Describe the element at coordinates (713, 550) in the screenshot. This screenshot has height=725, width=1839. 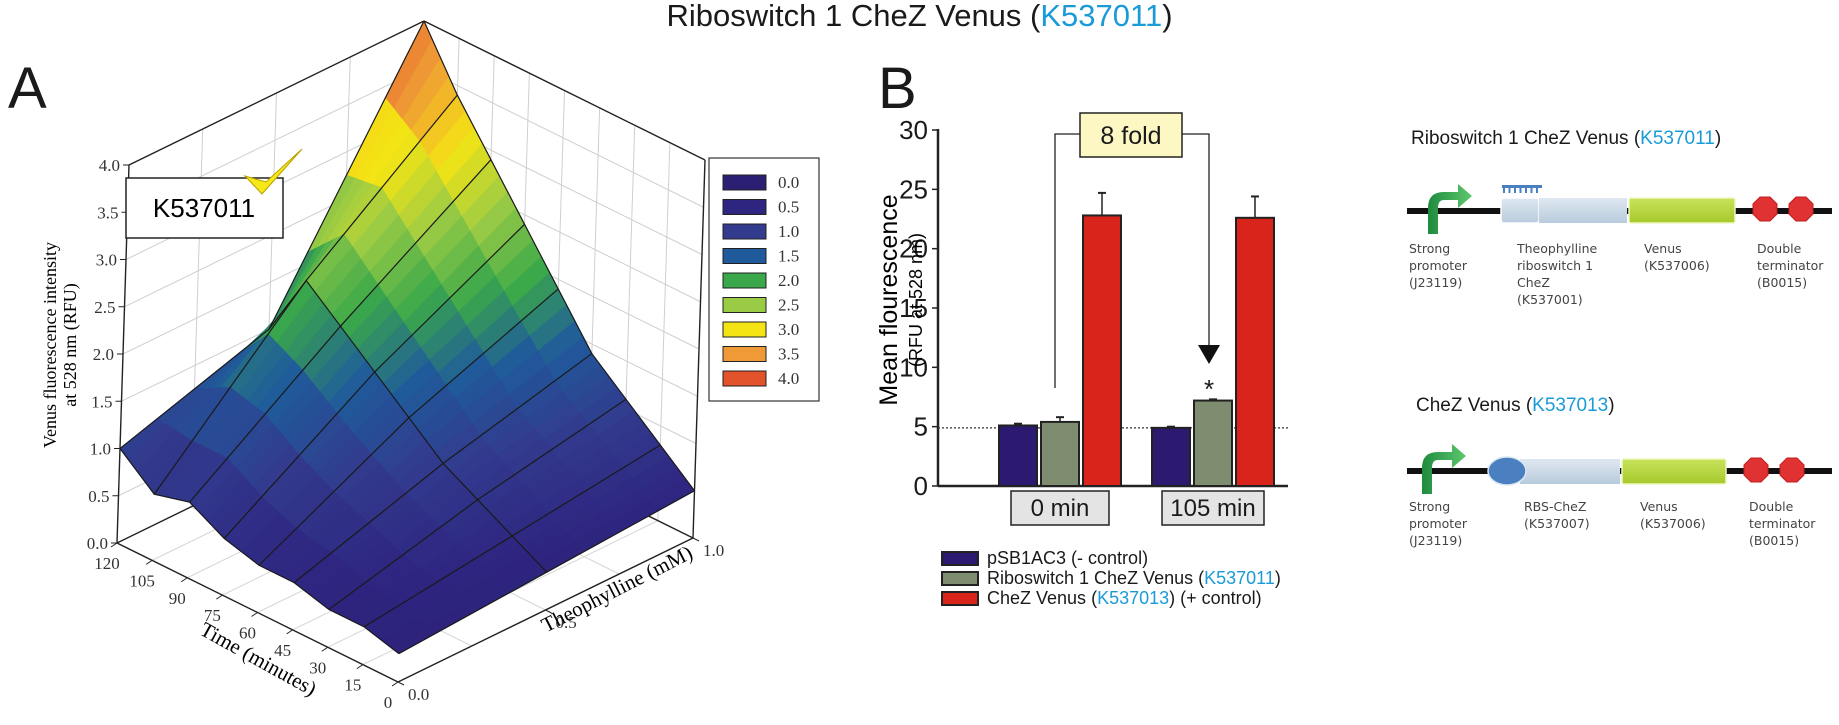
I see `y-tick-label: 1.0` at that location.